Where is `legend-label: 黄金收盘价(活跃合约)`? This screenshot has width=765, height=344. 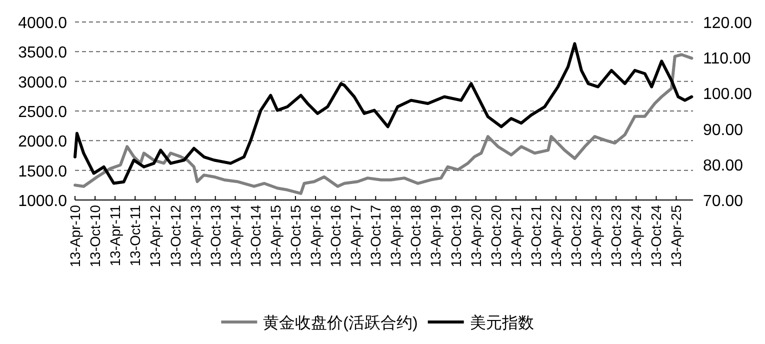
legend-label: 黄金收盘价(活跃合约) is located at coordinates (340, 323).